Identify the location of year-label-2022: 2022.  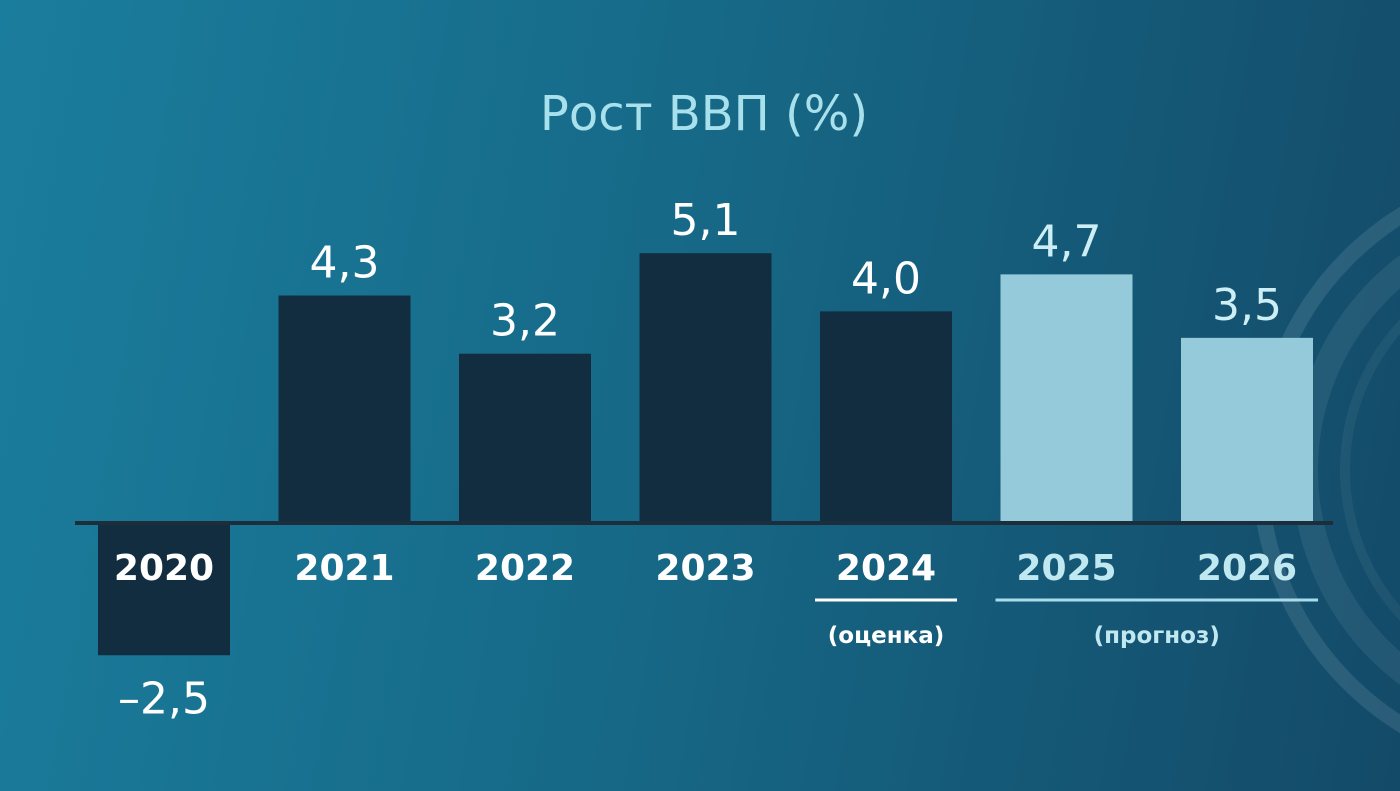
(525, 568).